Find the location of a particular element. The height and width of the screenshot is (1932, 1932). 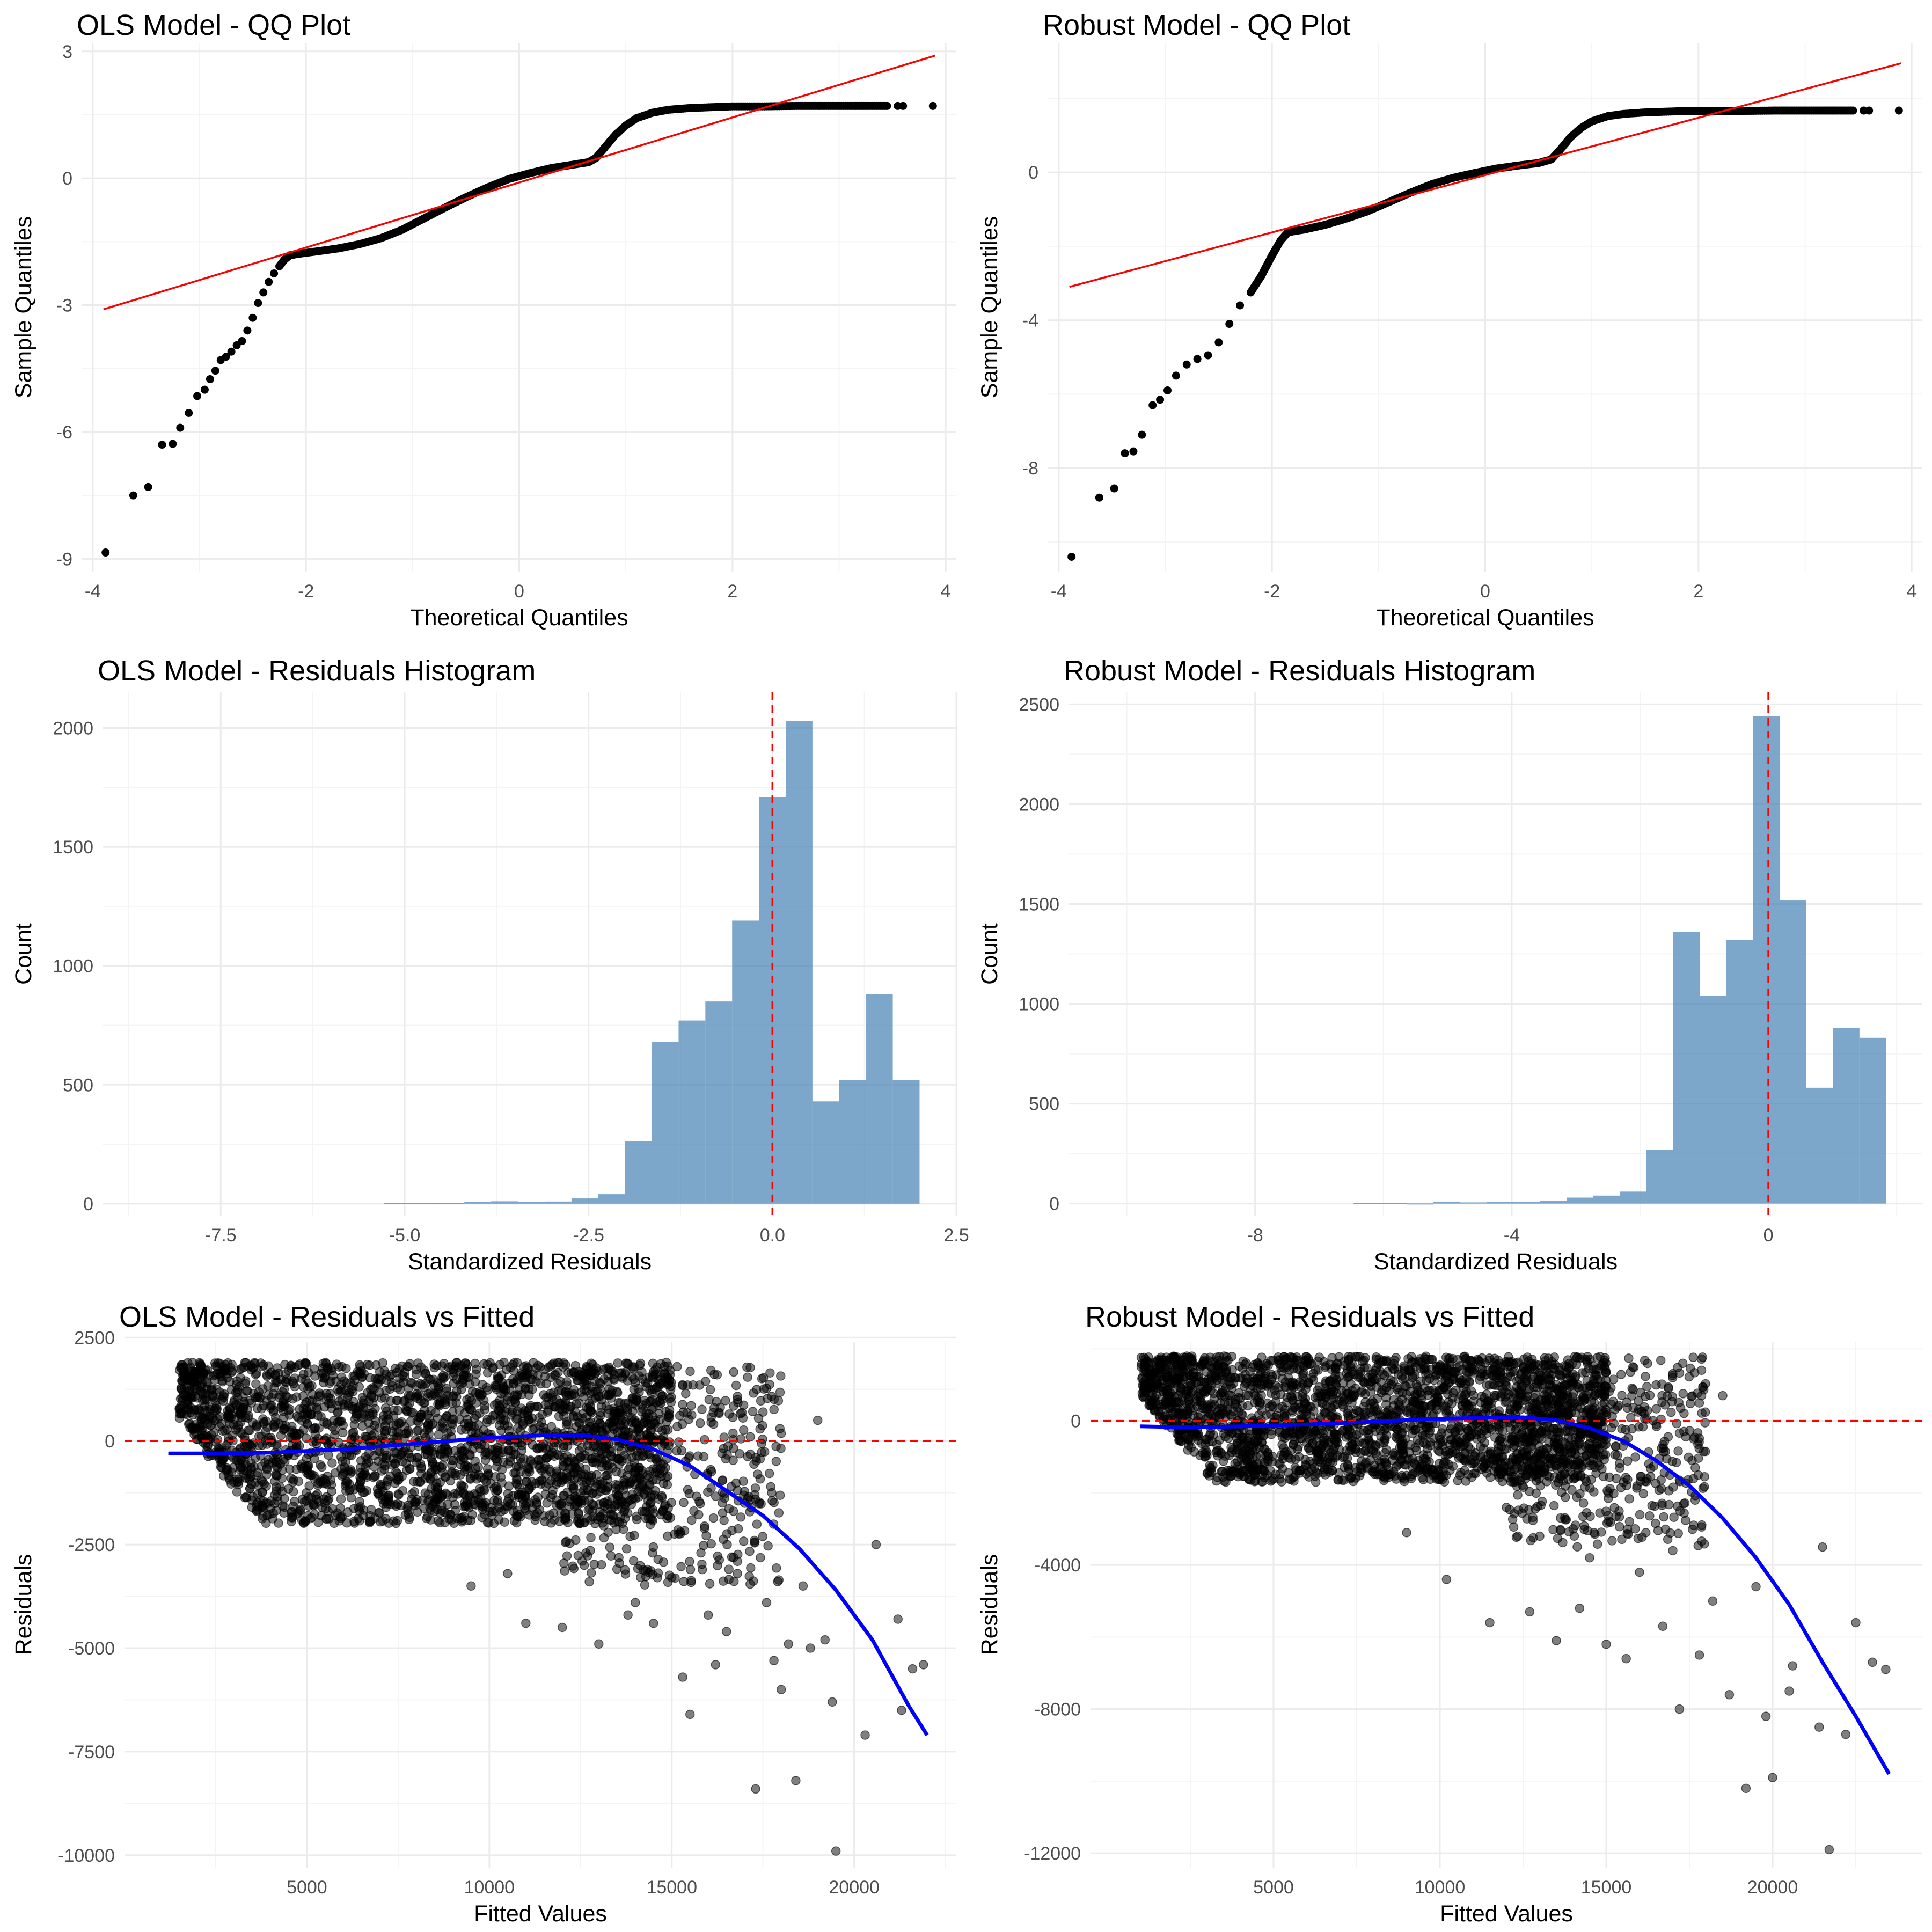

y-axis-label: Residuals is located at coordinates (23, 1605).